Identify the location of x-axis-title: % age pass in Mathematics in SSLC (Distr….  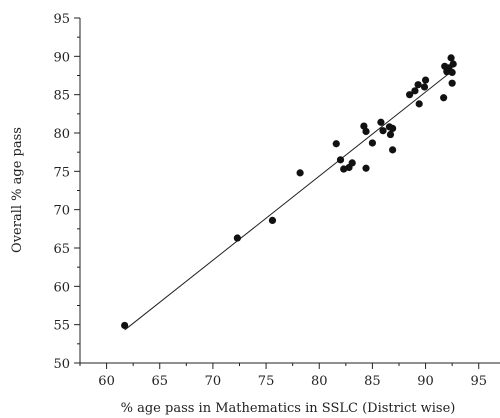
(288, 408).